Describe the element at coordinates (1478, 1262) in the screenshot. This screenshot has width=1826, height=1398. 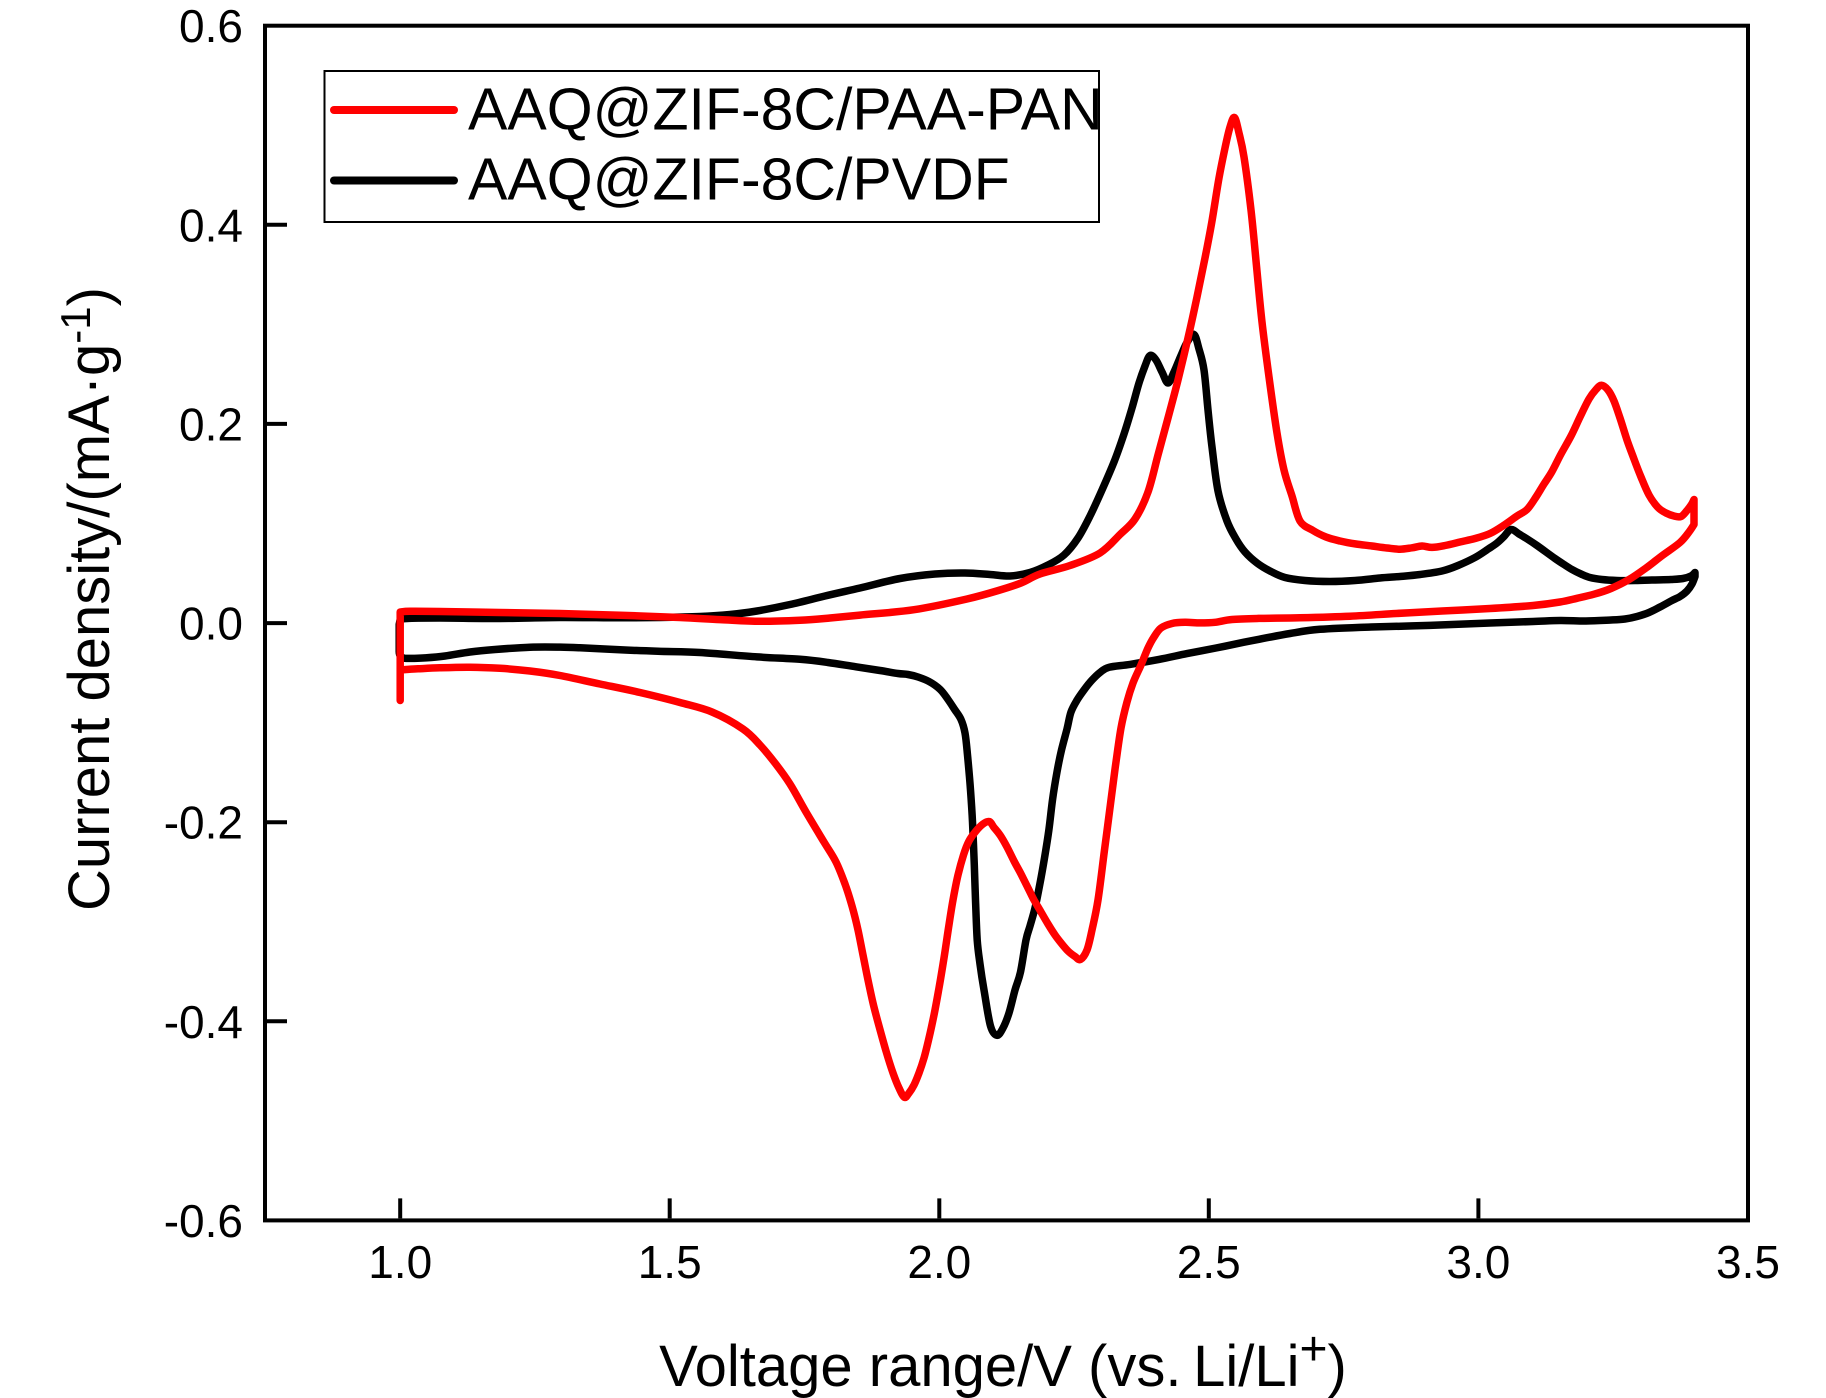
I see `svg-text: 3.0` at that location.